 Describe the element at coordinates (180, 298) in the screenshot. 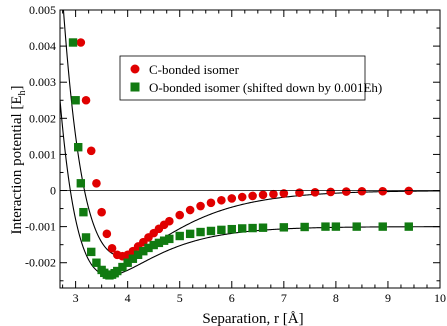

I see `x-tick-label: 5` at that location.